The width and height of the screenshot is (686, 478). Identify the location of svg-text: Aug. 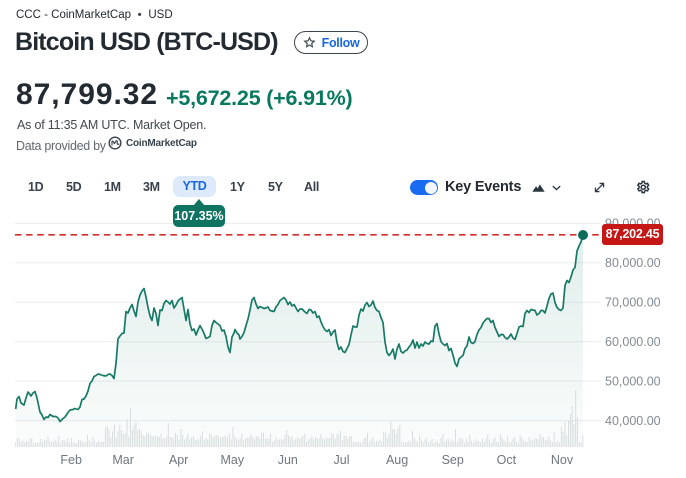
(397, 460).